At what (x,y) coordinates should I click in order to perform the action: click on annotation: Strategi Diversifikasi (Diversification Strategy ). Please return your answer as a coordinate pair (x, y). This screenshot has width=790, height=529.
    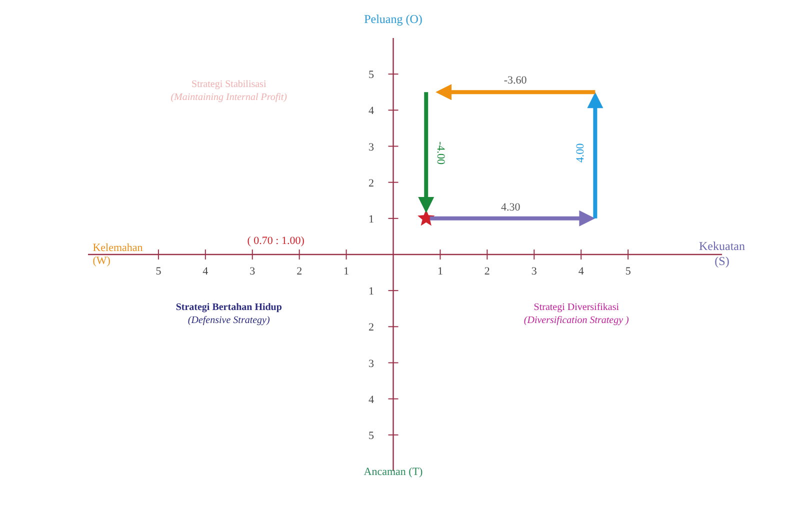
    Looking at the image, I should click on (576, 314).